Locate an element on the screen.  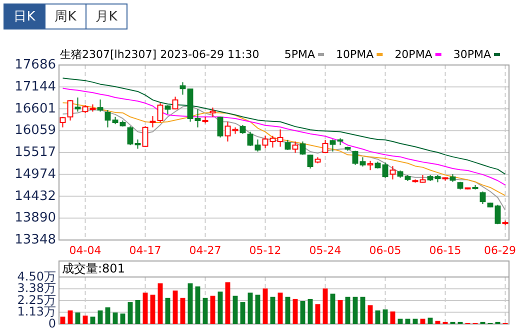
text: 日K is located at coordinates (25, 17).